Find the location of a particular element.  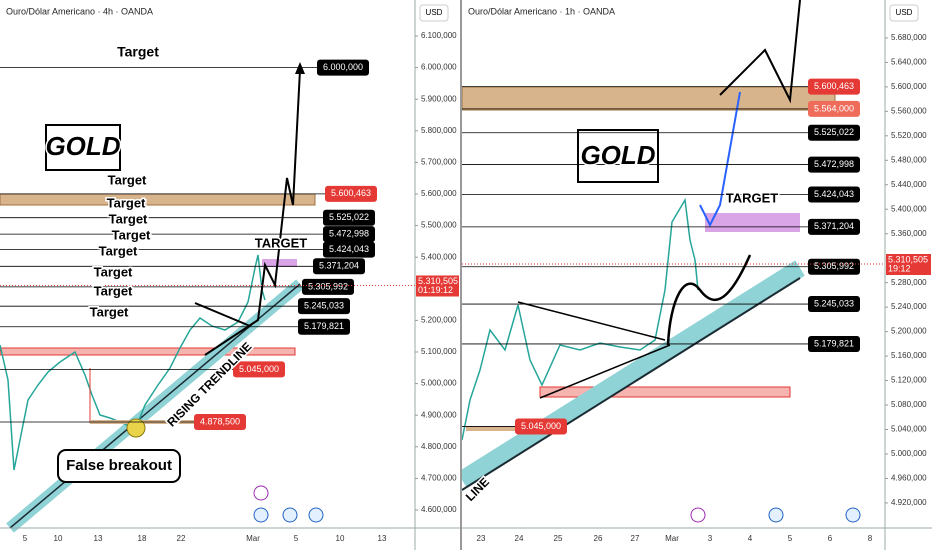

last-price-timer: 01:19:12 is located at coordinates (435, 290).